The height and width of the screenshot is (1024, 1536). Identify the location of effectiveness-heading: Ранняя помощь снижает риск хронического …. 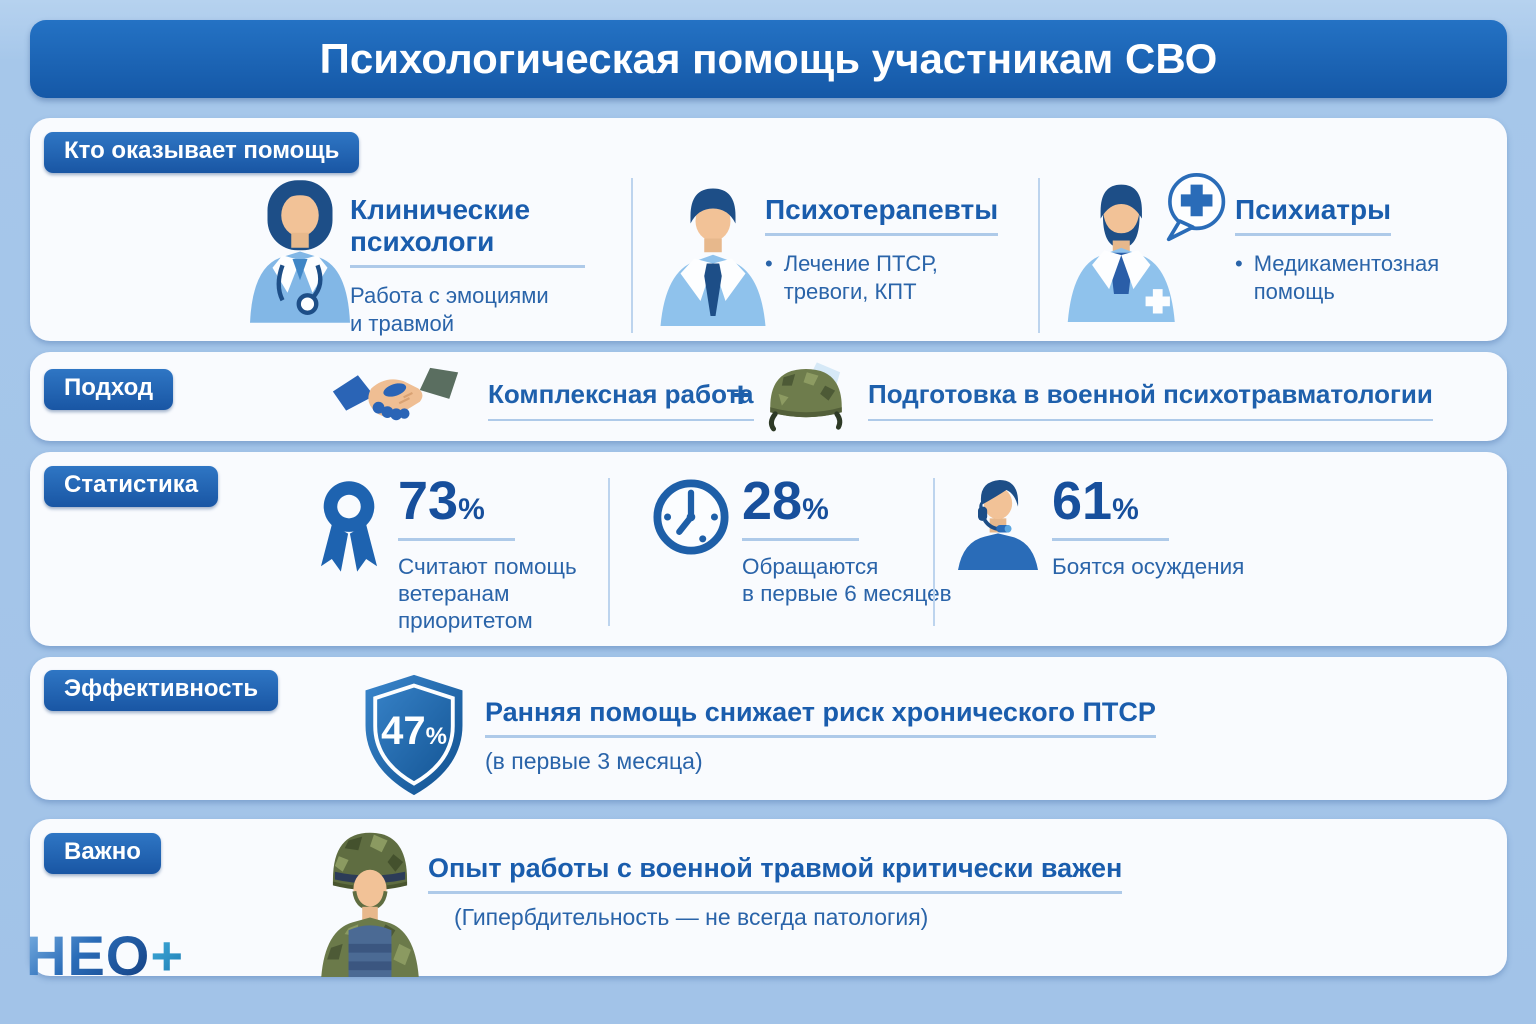
(820, 718).